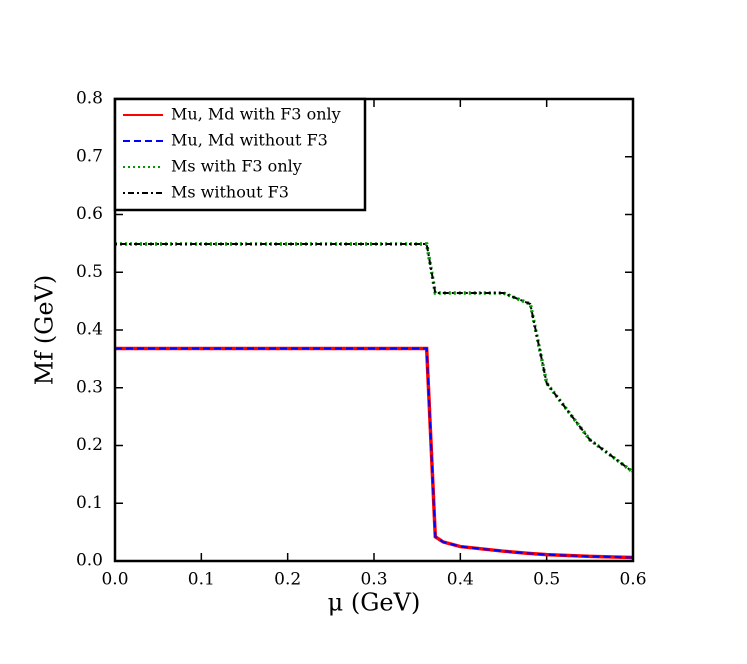 The image size is (747, 664). What do you see at coordinates (89, 561) in the screenshot?
I see `y-tick-label: 0.0` at bounding box center [89, 561].